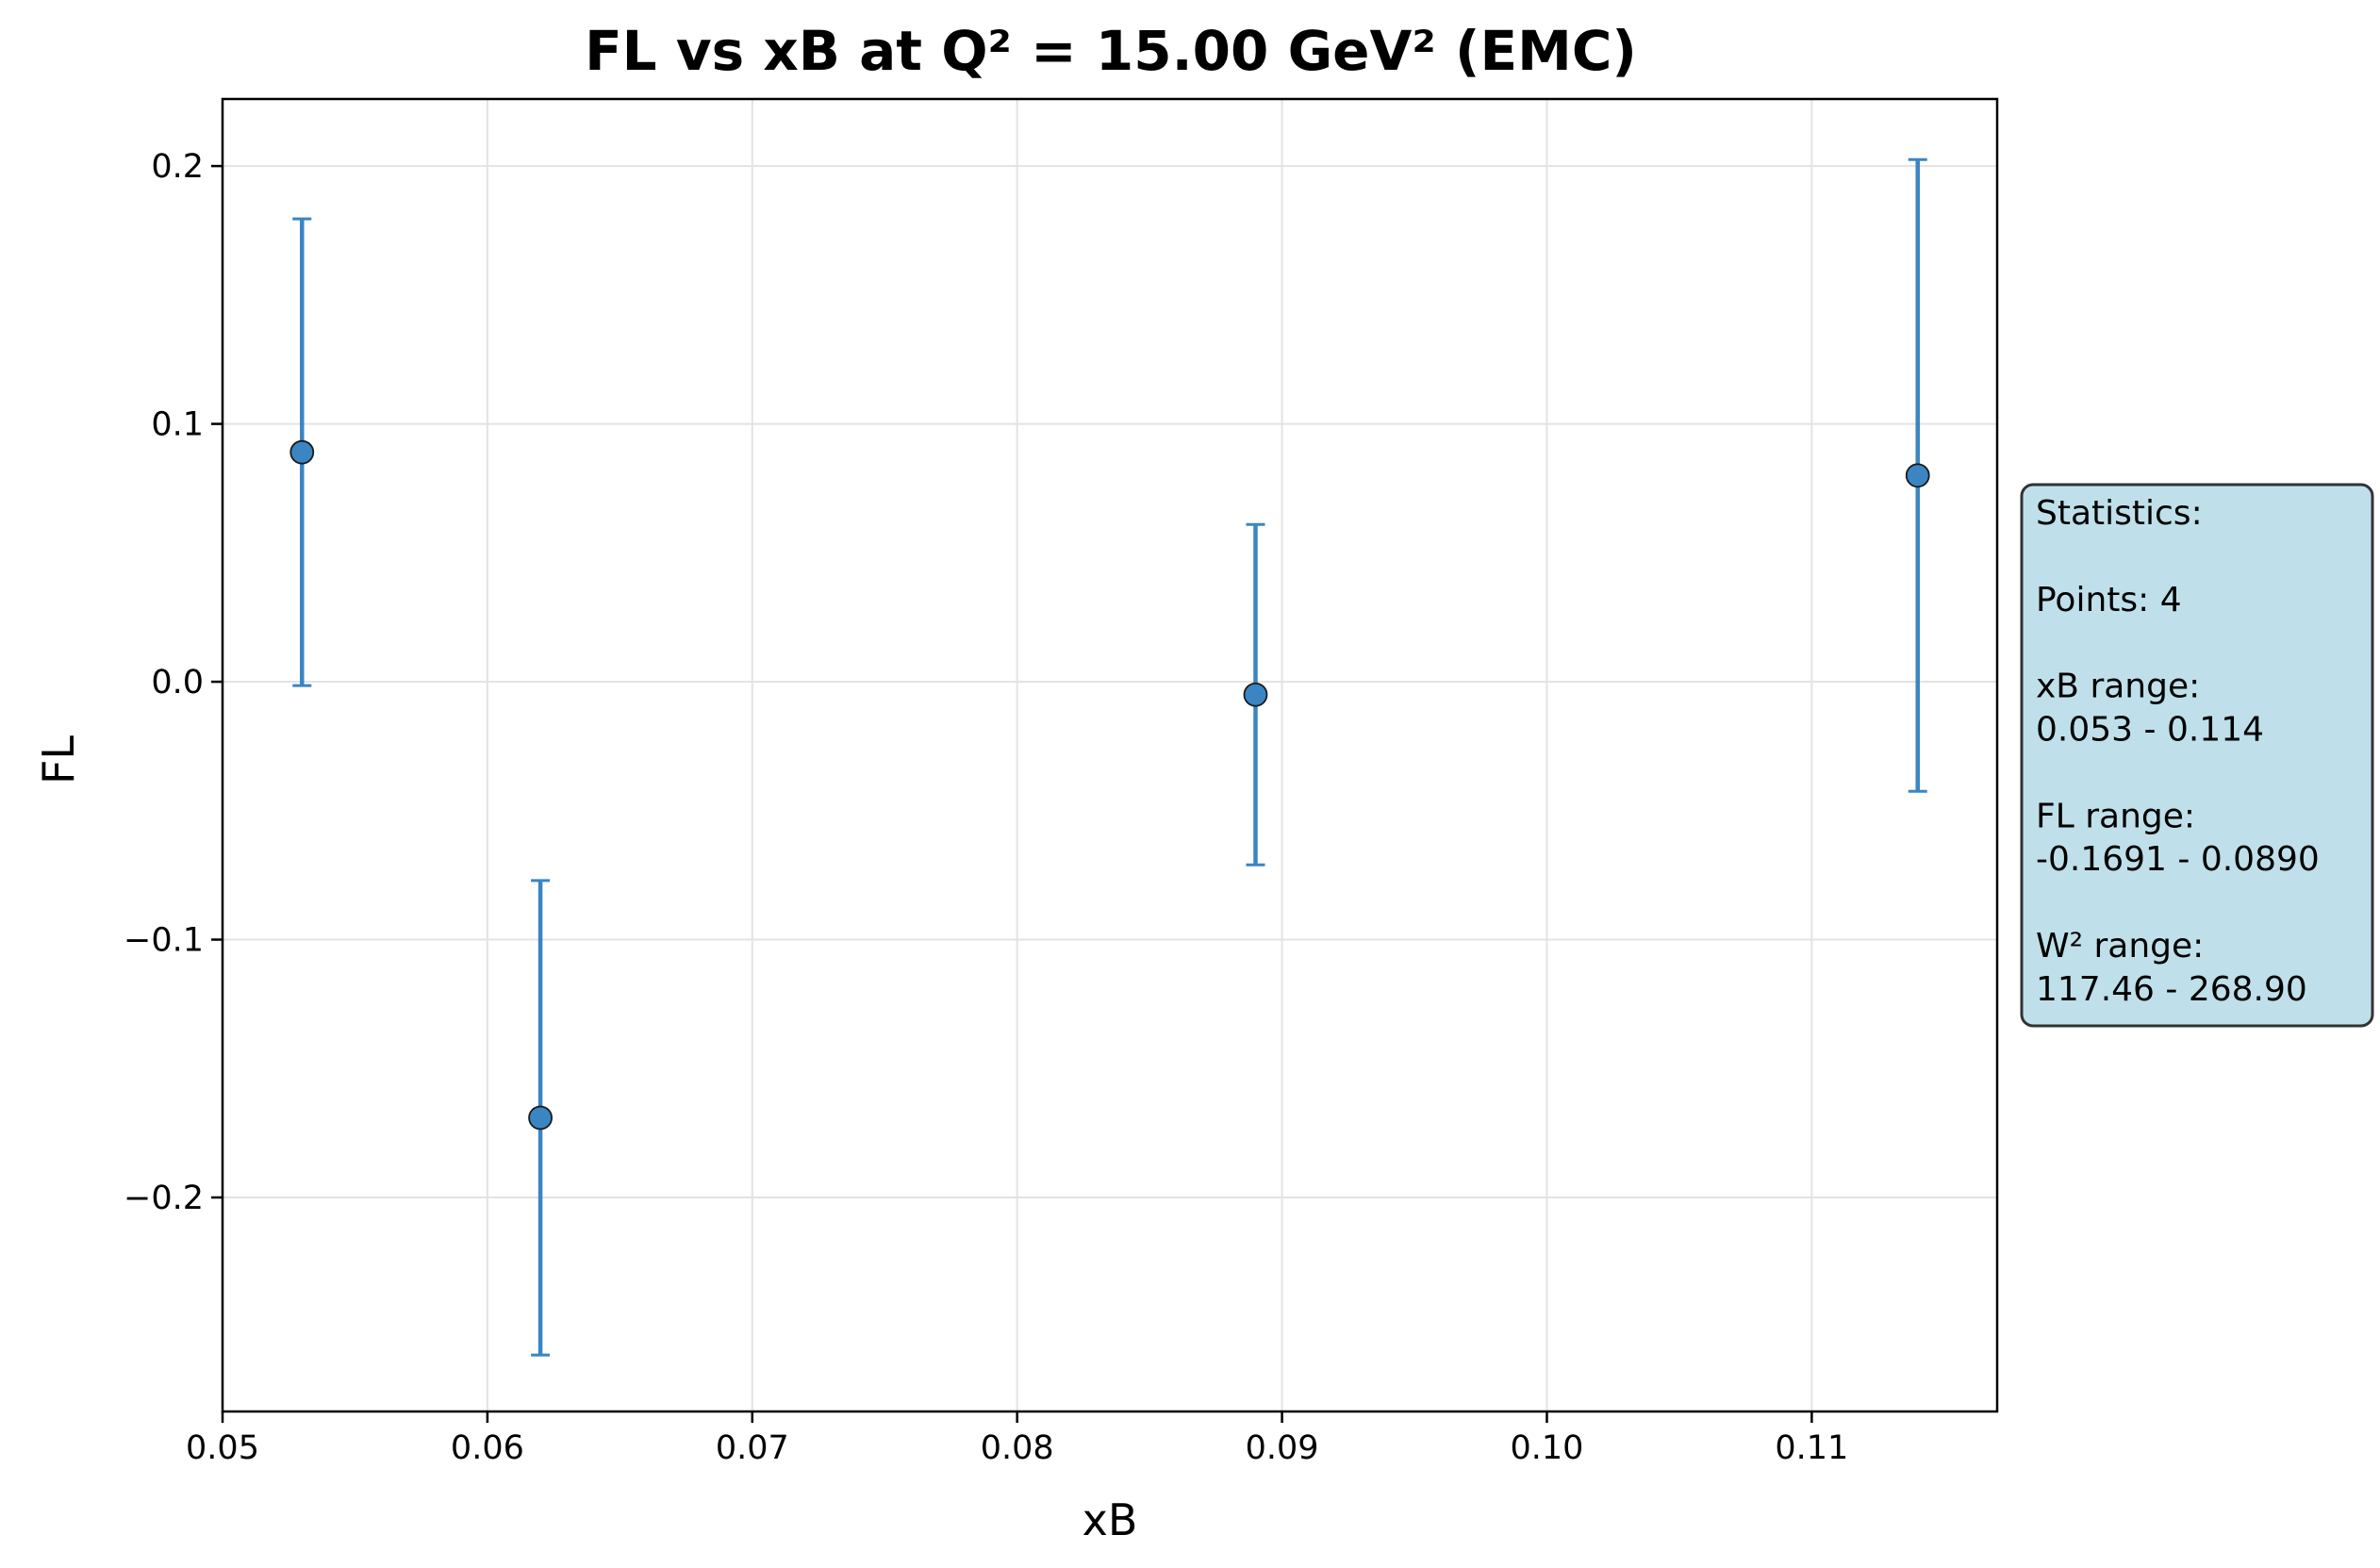  Describe the element at coordinates (487, 1448) in the screenshot. I see `x-tick-label: 0.06` at that location.